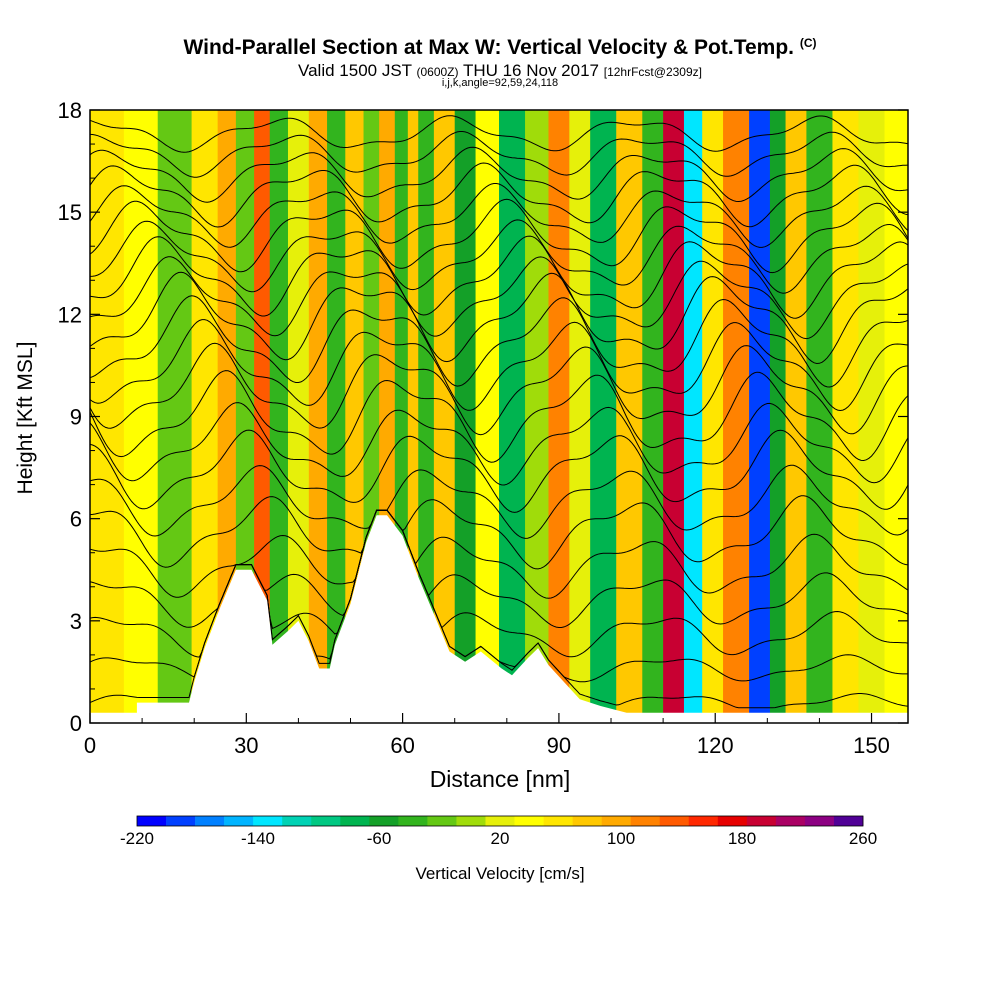 The width and height of the screenshot is (1000, 1000). What do you see at coordinates (70, 212) in the screenshot?
I see `y-tick-label: 15` at bounding box center [70, 212].